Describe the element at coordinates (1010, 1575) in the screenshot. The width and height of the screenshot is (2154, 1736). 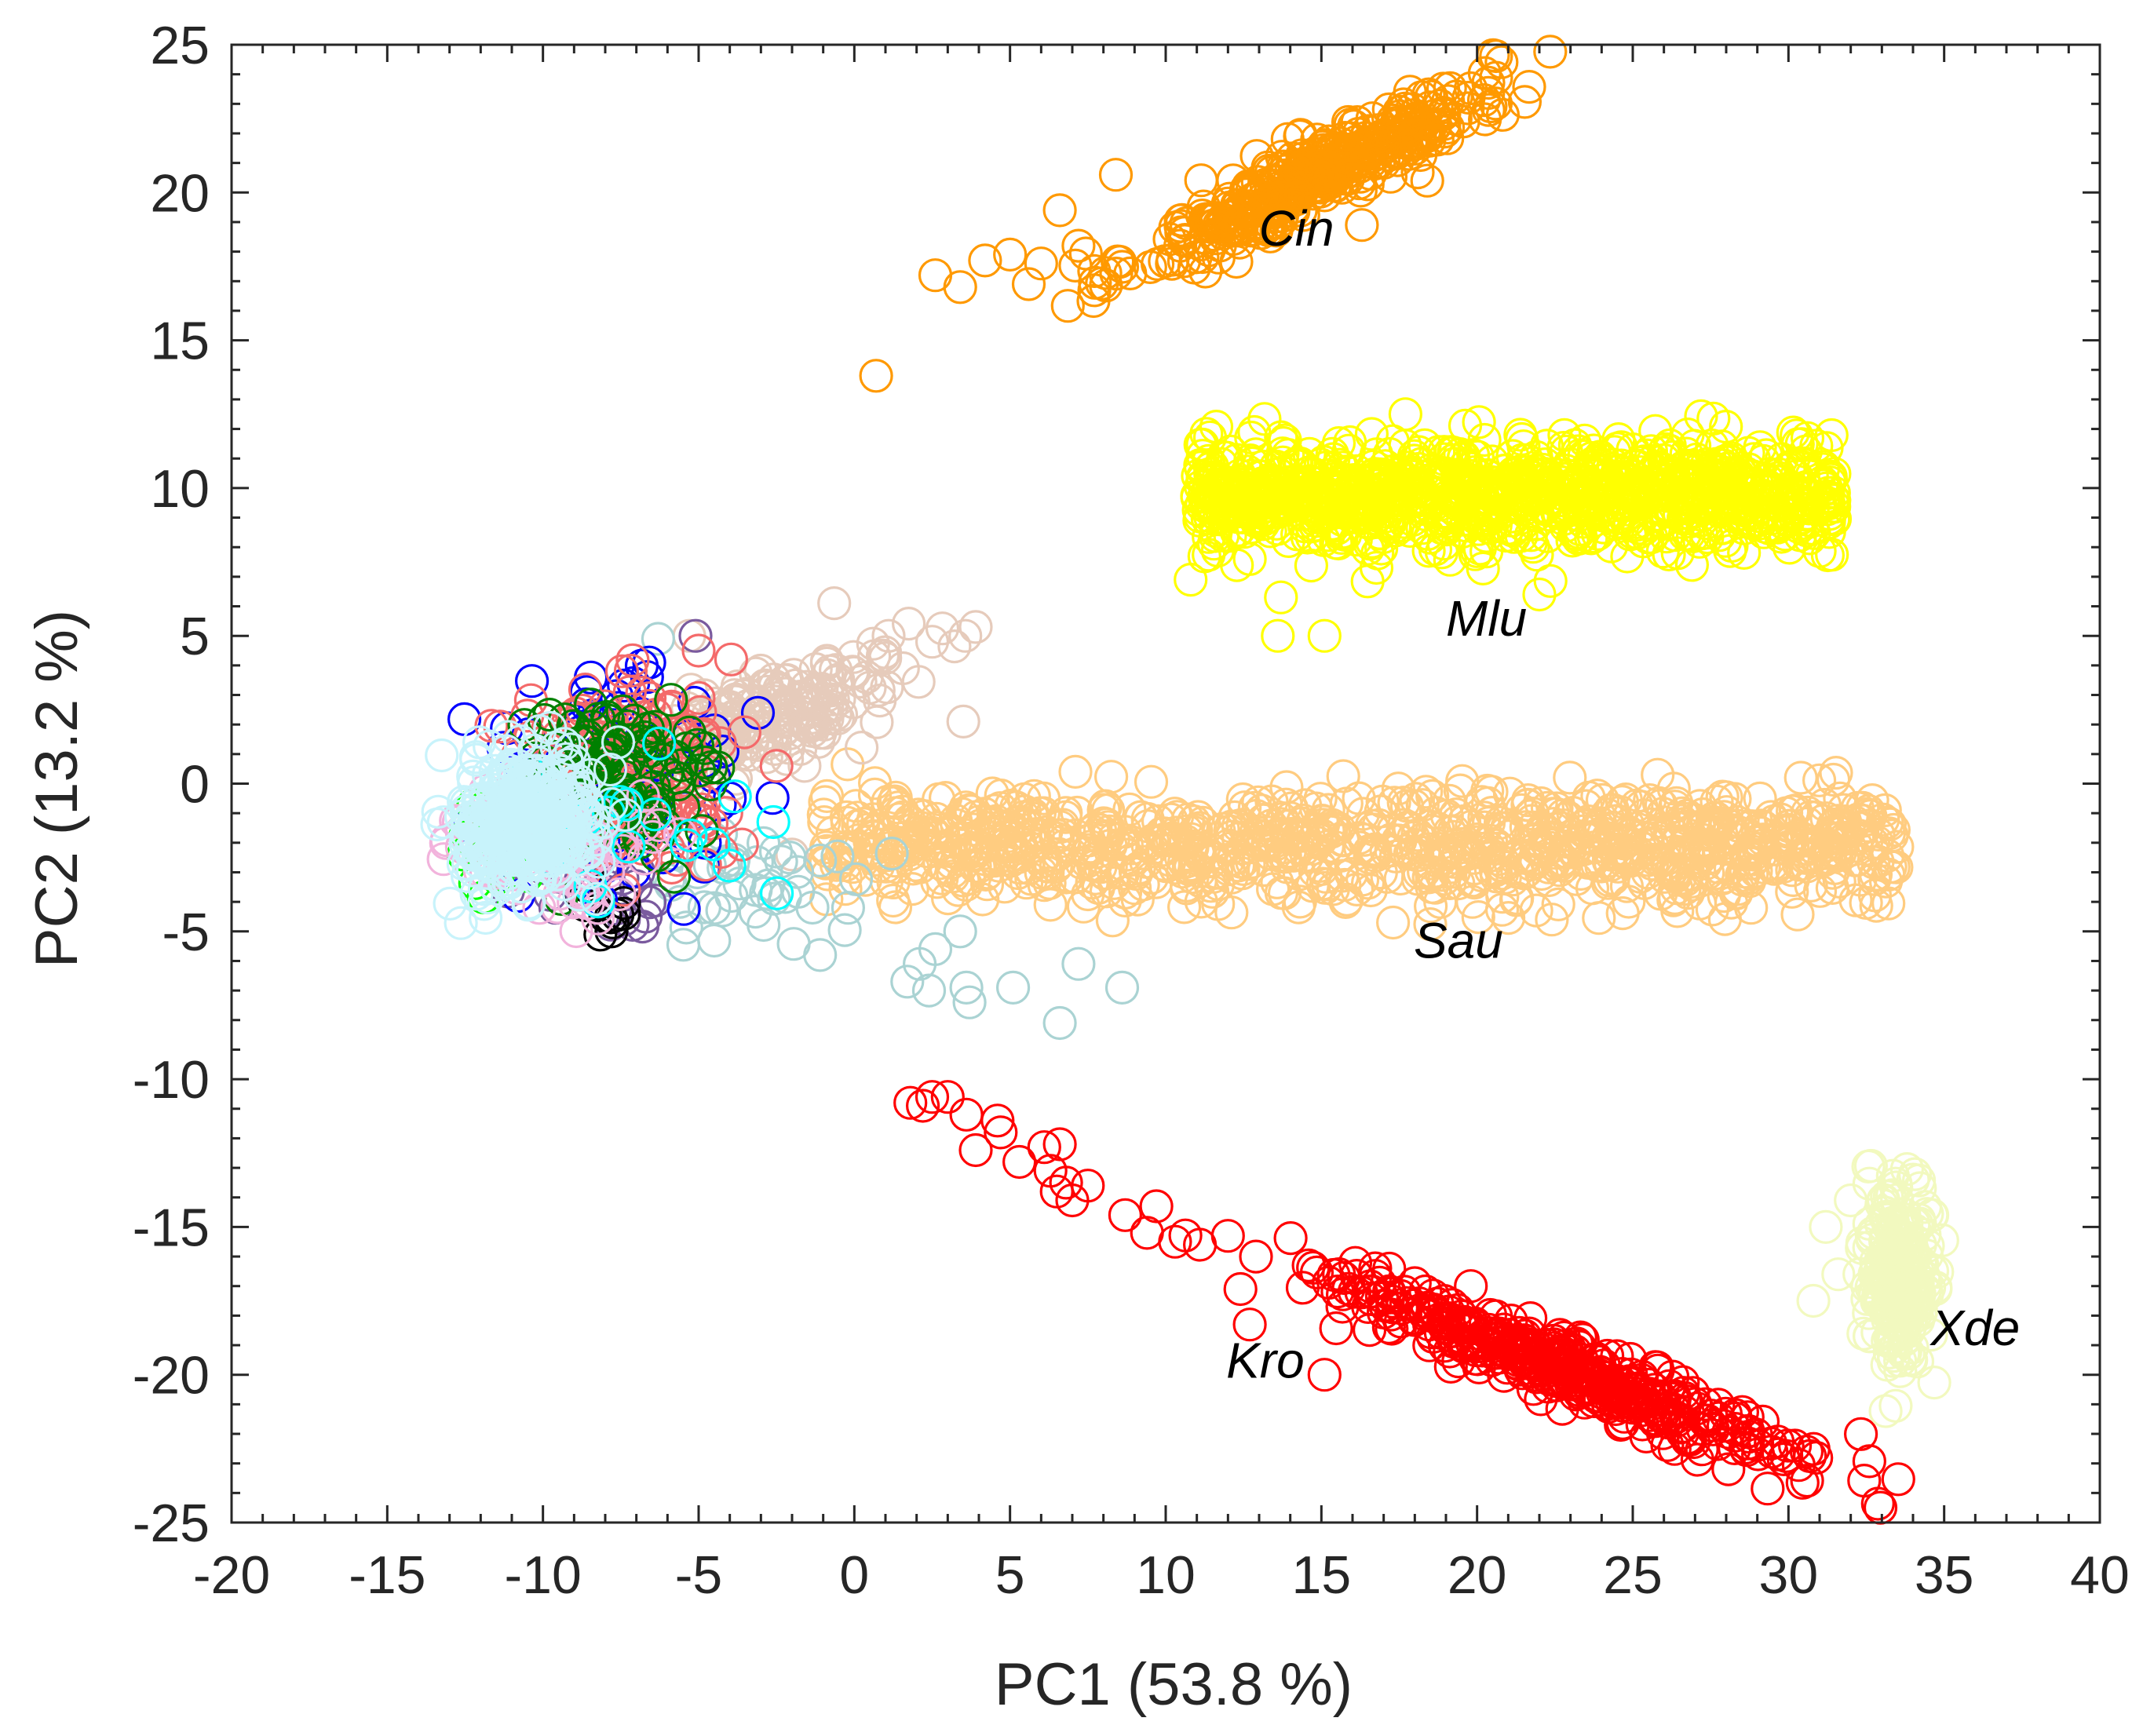
I see `x-tick-label: 5` at that location.